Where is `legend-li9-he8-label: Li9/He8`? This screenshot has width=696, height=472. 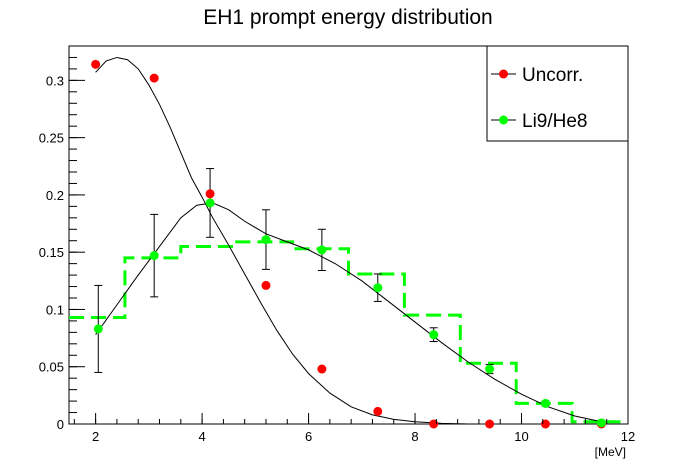 legend-li9-he8-label: Li9/He8 is located at coordinates (555, 121).